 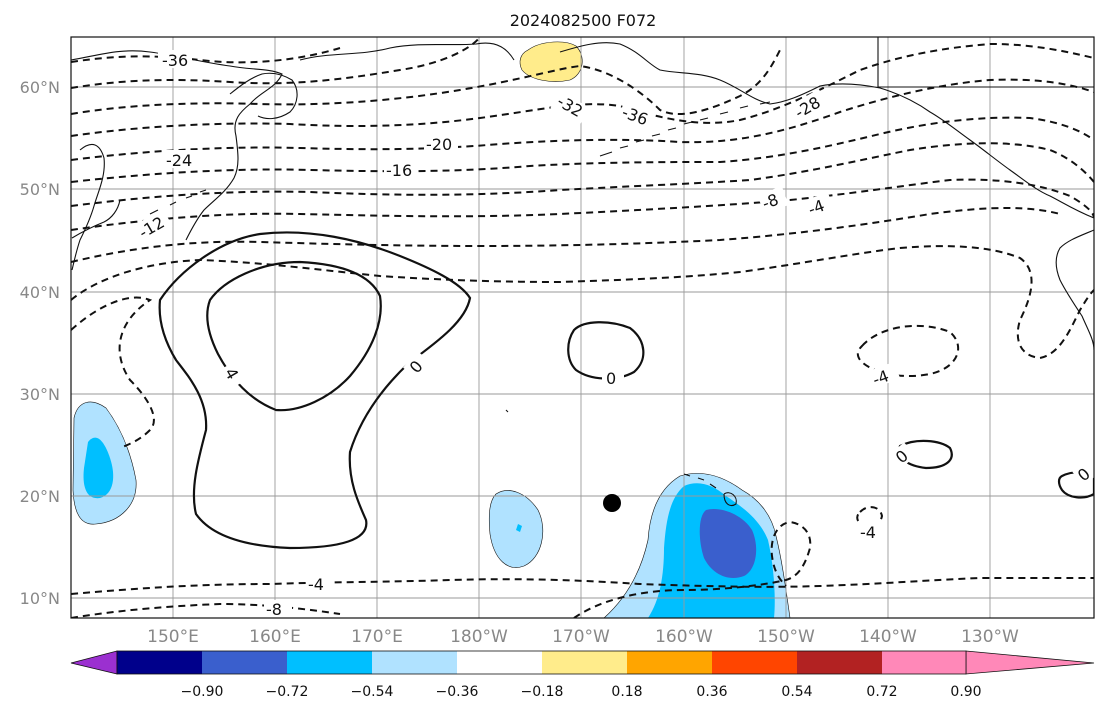 What do you see at coordinates (551, 61) in the screenshot?
I see `bering-anomaly` at bounding box center [551, 61].